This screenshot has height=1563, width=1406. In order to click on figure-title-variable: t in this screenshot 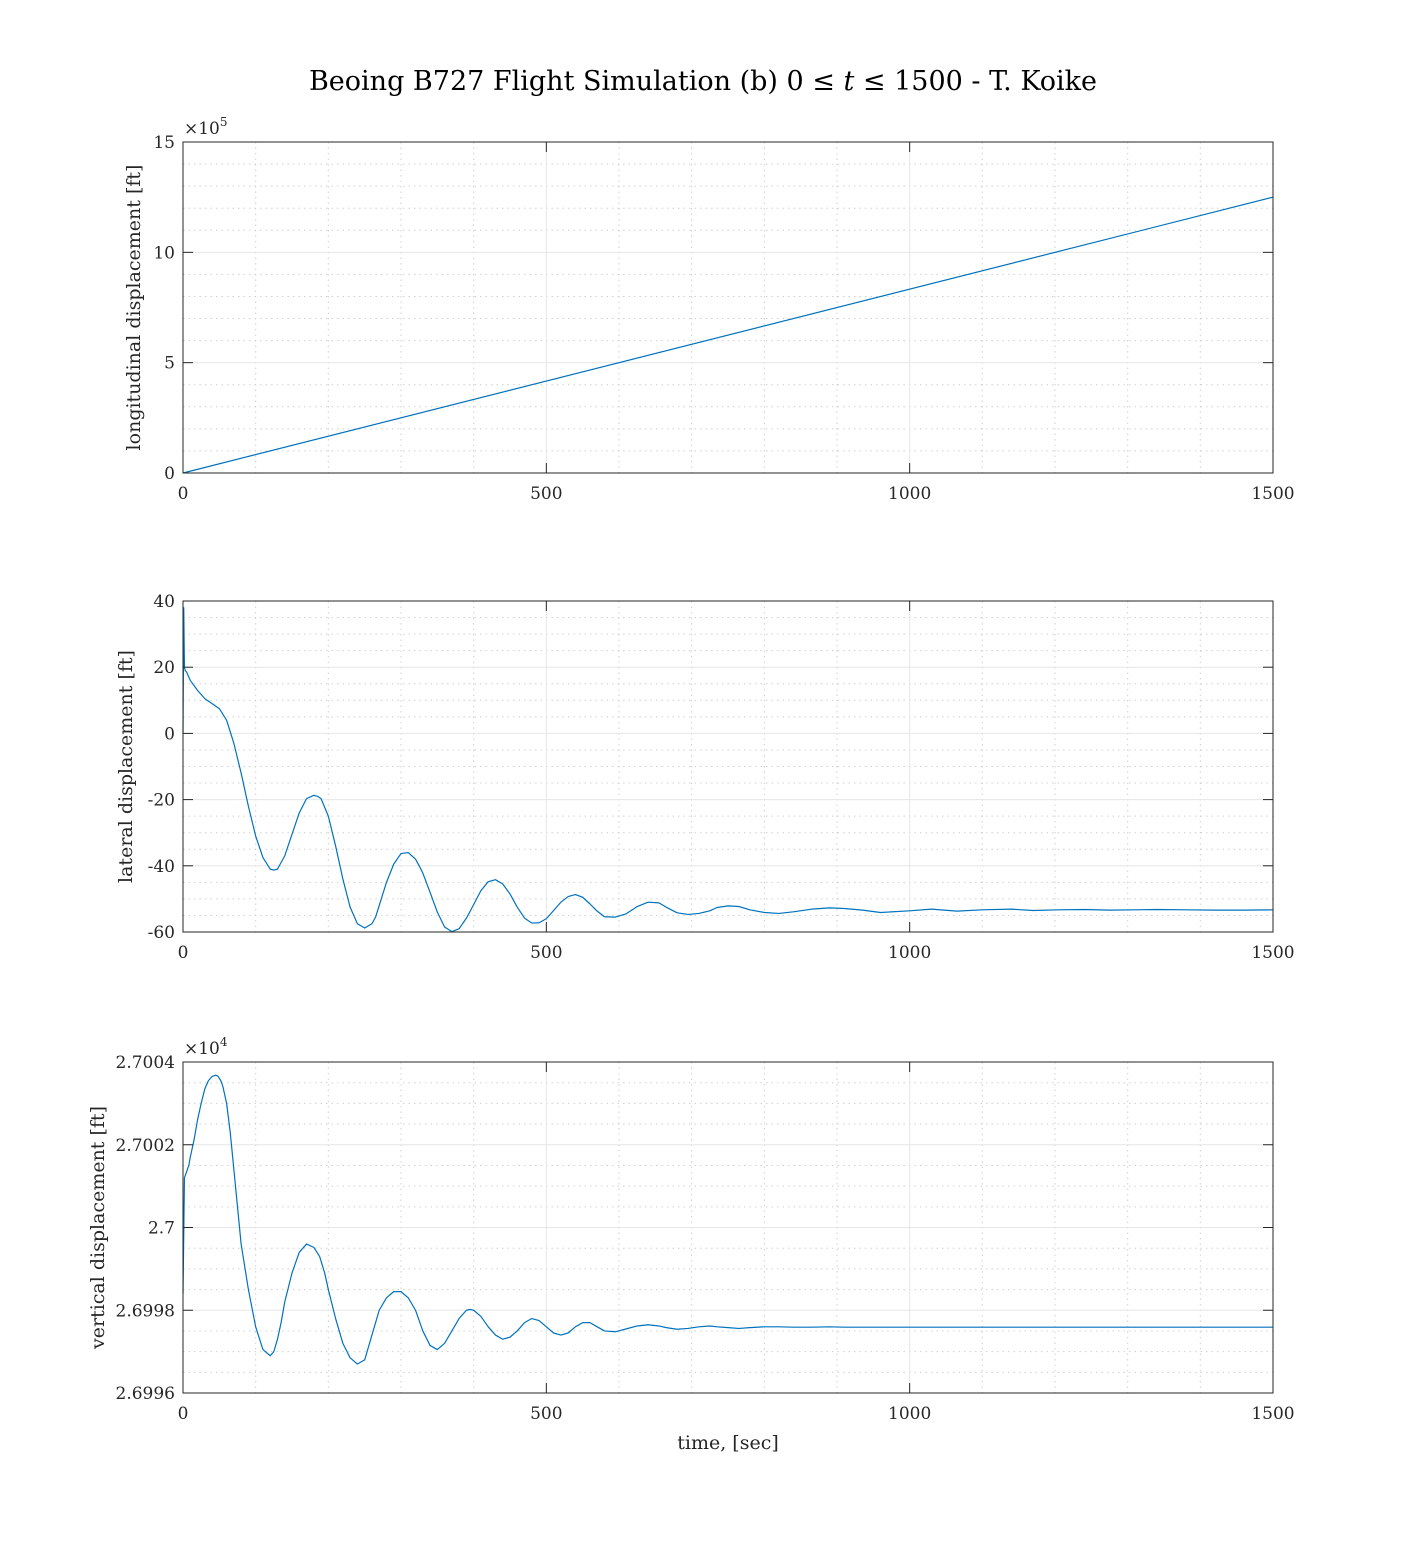, I will do `click(849, 81)`.